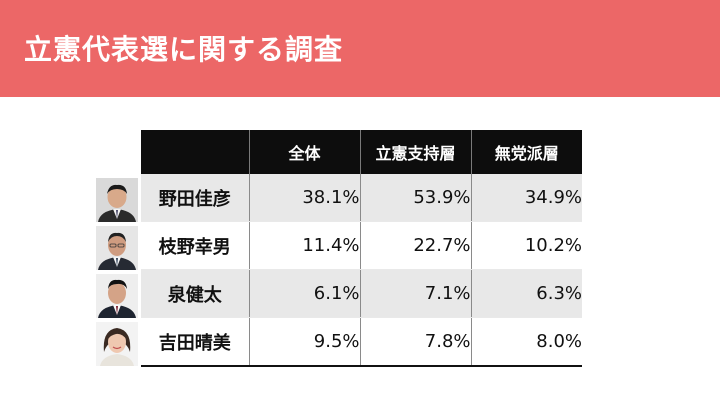 The height and width of the screenshot is (405, 720). What do you see at coordinates (195, 152) in the screenshot?
I see `header-blank` at bounding box center [195, 152].